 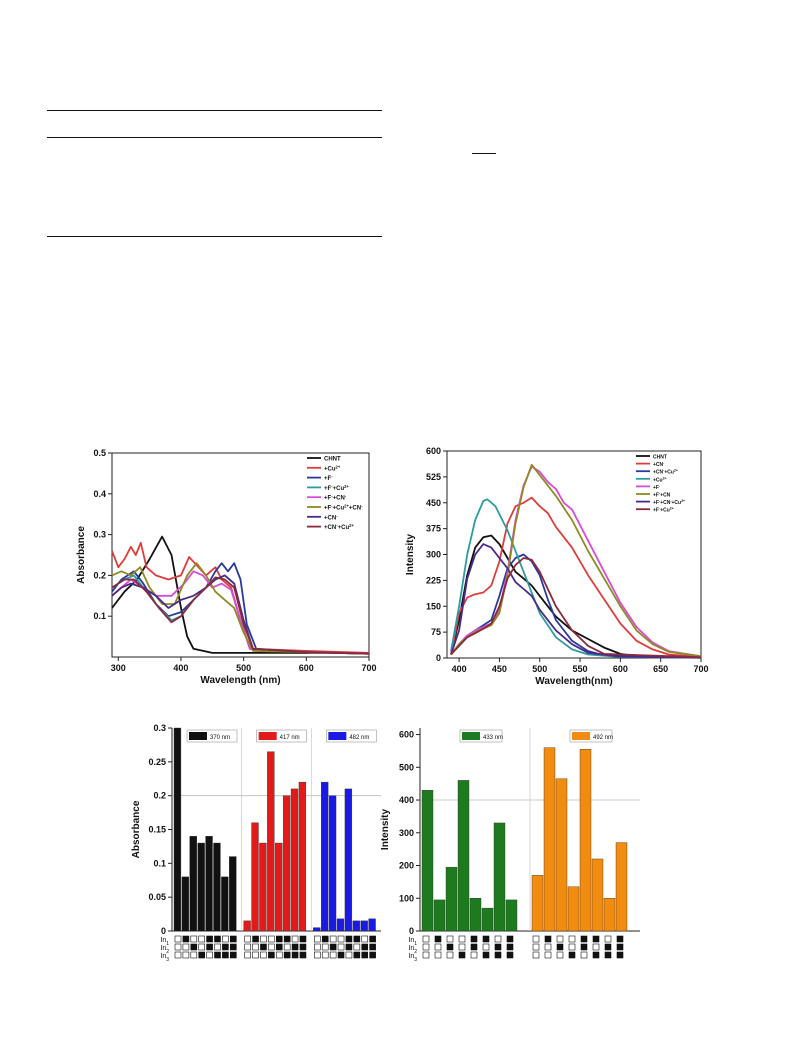 What do you see at coordinates (410, 555) in the screenshot?
I see `y-axis-label: Intensity` at bounding box center [410, 555].